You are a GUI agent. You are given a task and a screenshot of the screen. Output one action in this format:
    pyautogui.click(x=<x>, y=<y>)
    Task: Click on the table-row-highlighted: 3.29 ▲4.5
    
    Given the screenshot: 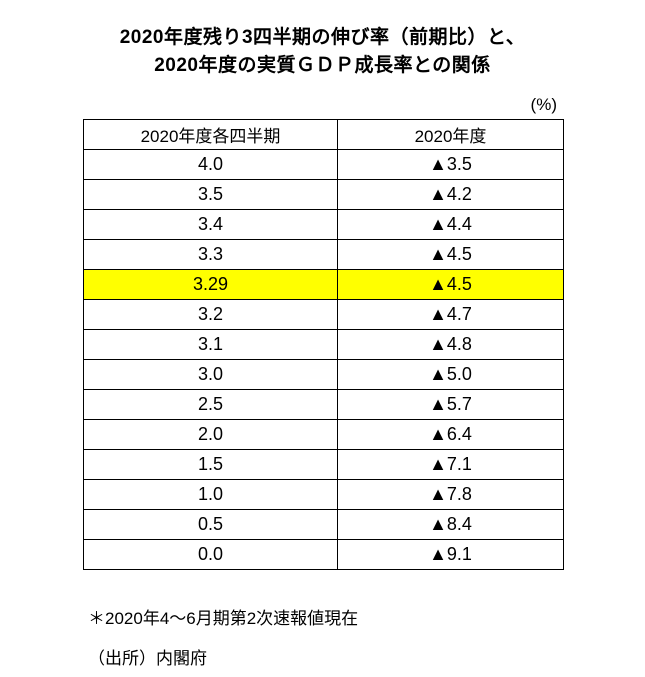 What is the action you would take?
    pyautogui.click(x=323, y=284)
    